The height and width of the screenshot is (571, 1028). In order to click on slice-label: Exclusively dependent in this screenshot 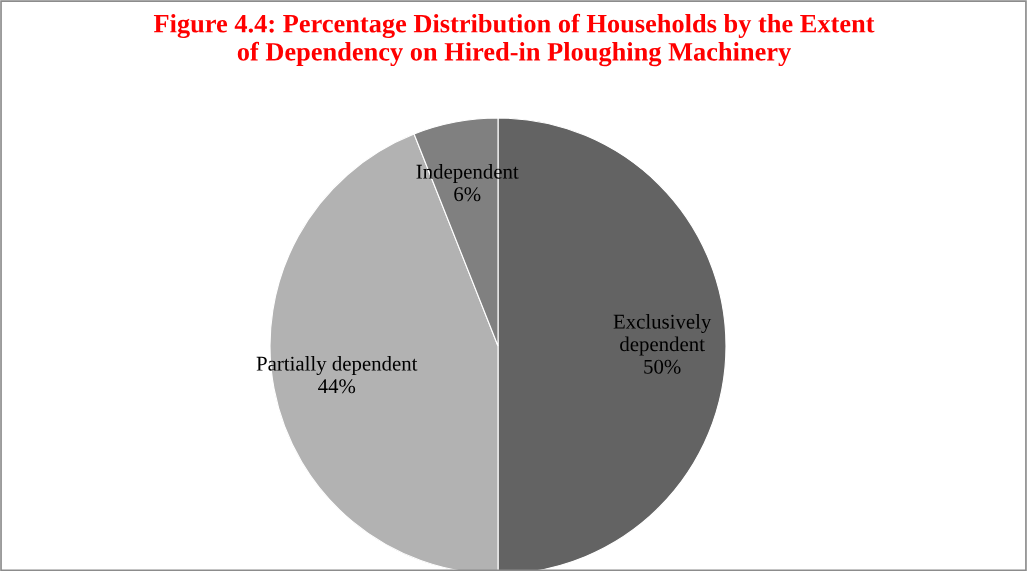, I will do `click(662, 335)`.